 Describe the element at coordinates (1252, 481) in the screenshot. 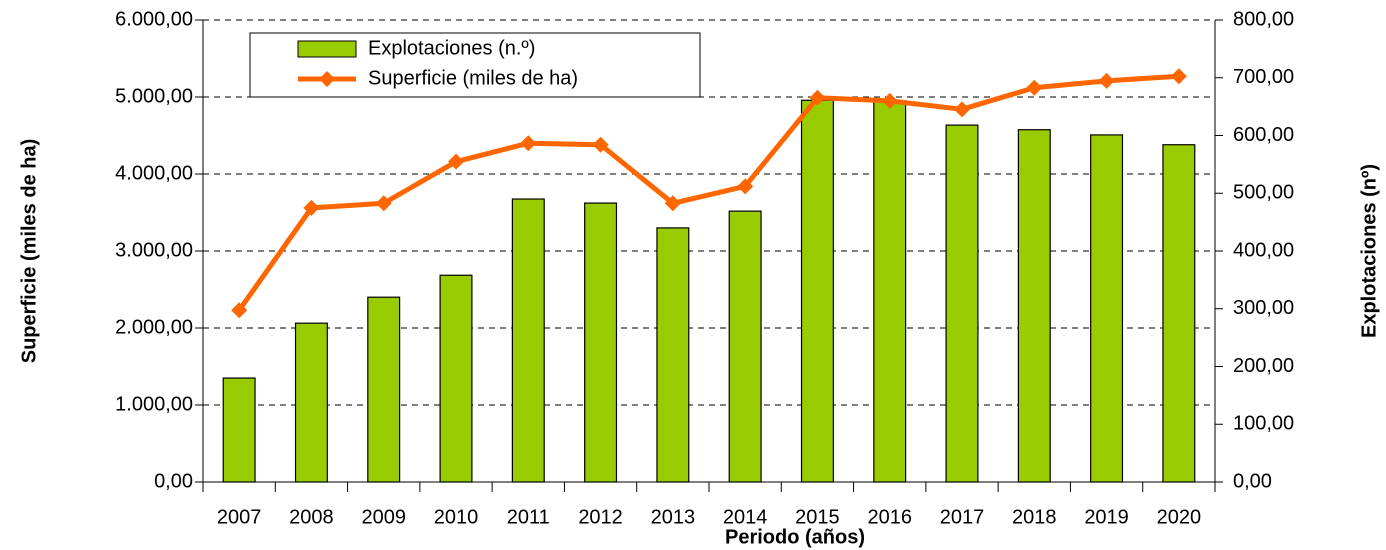

I see `y2-tick-label: 0,00` at that location.